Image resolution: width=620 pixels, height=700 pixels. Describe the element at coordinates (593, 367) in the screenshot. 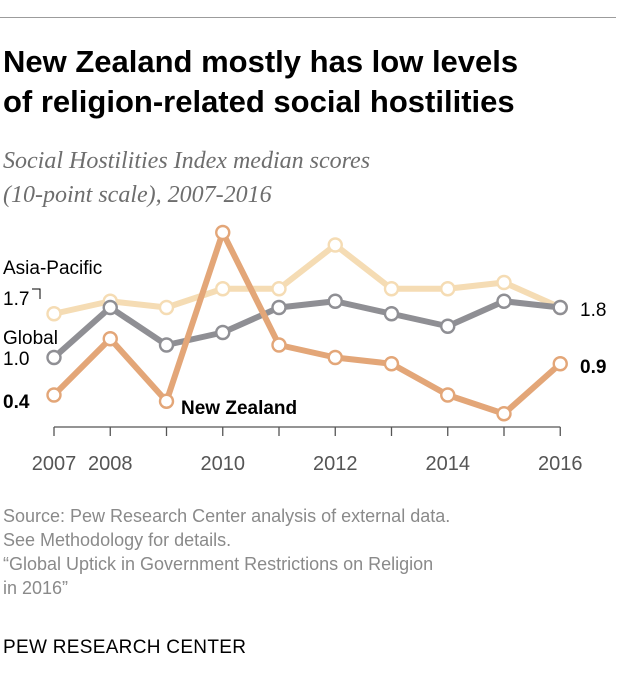

I see `end-value-new-zealand: 0.9` at that location.